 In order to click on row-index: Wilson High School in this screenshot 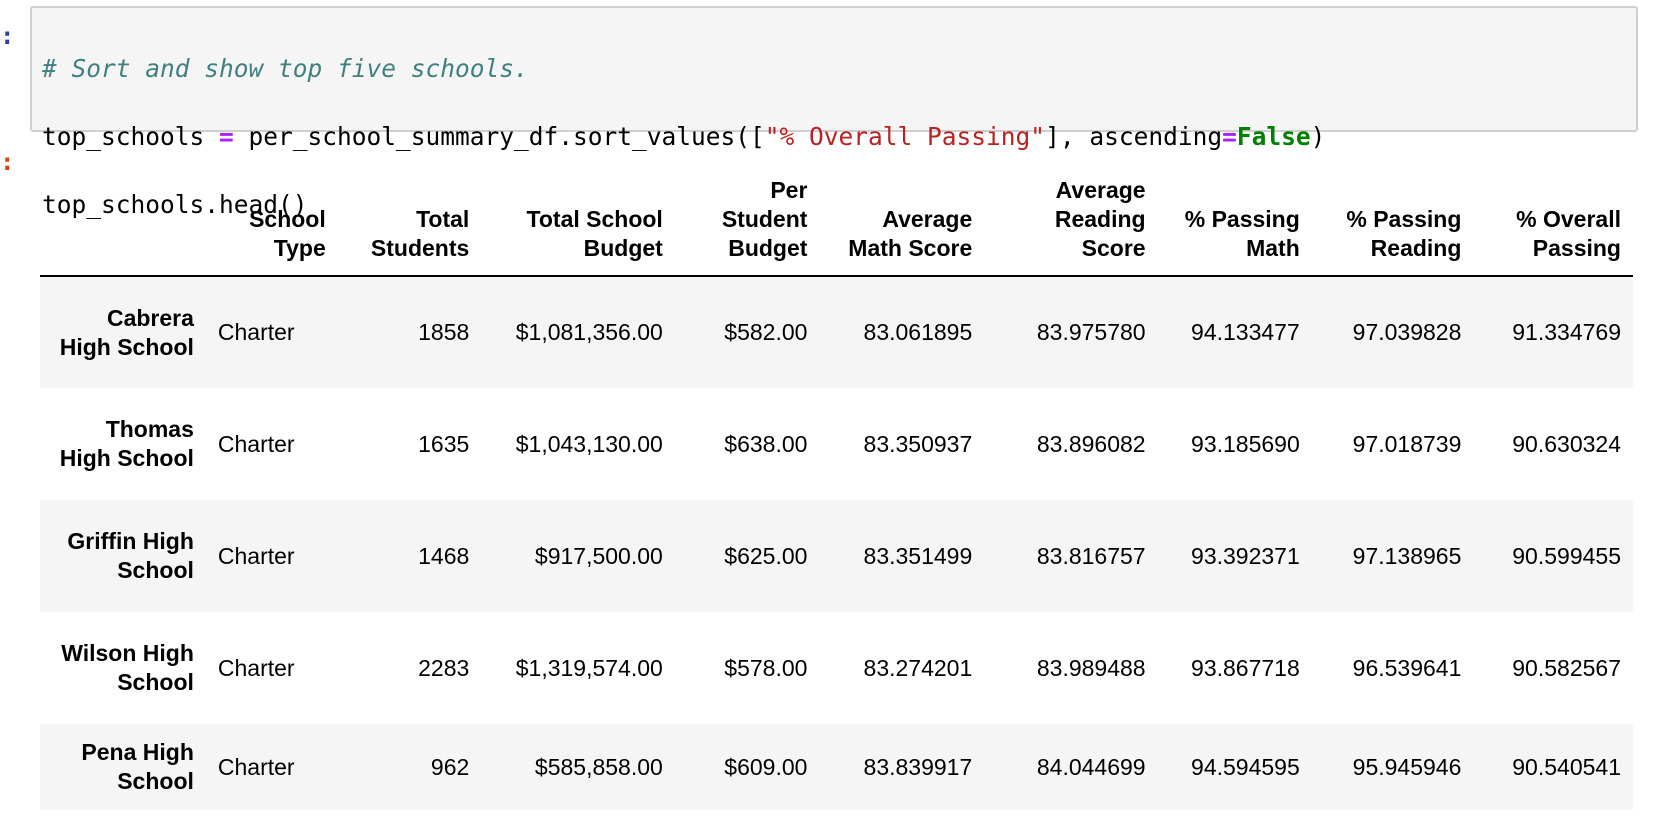, I will do `click(127, 667)`.